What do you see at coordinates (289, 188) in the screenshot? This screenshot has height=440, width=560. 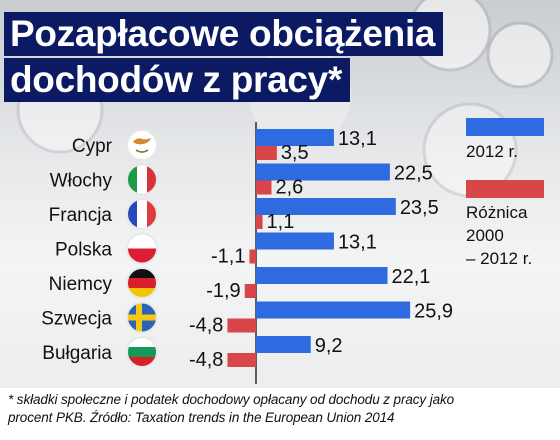 I see `value-label-difference-1: 2,6` at bounding box center [289, 188].